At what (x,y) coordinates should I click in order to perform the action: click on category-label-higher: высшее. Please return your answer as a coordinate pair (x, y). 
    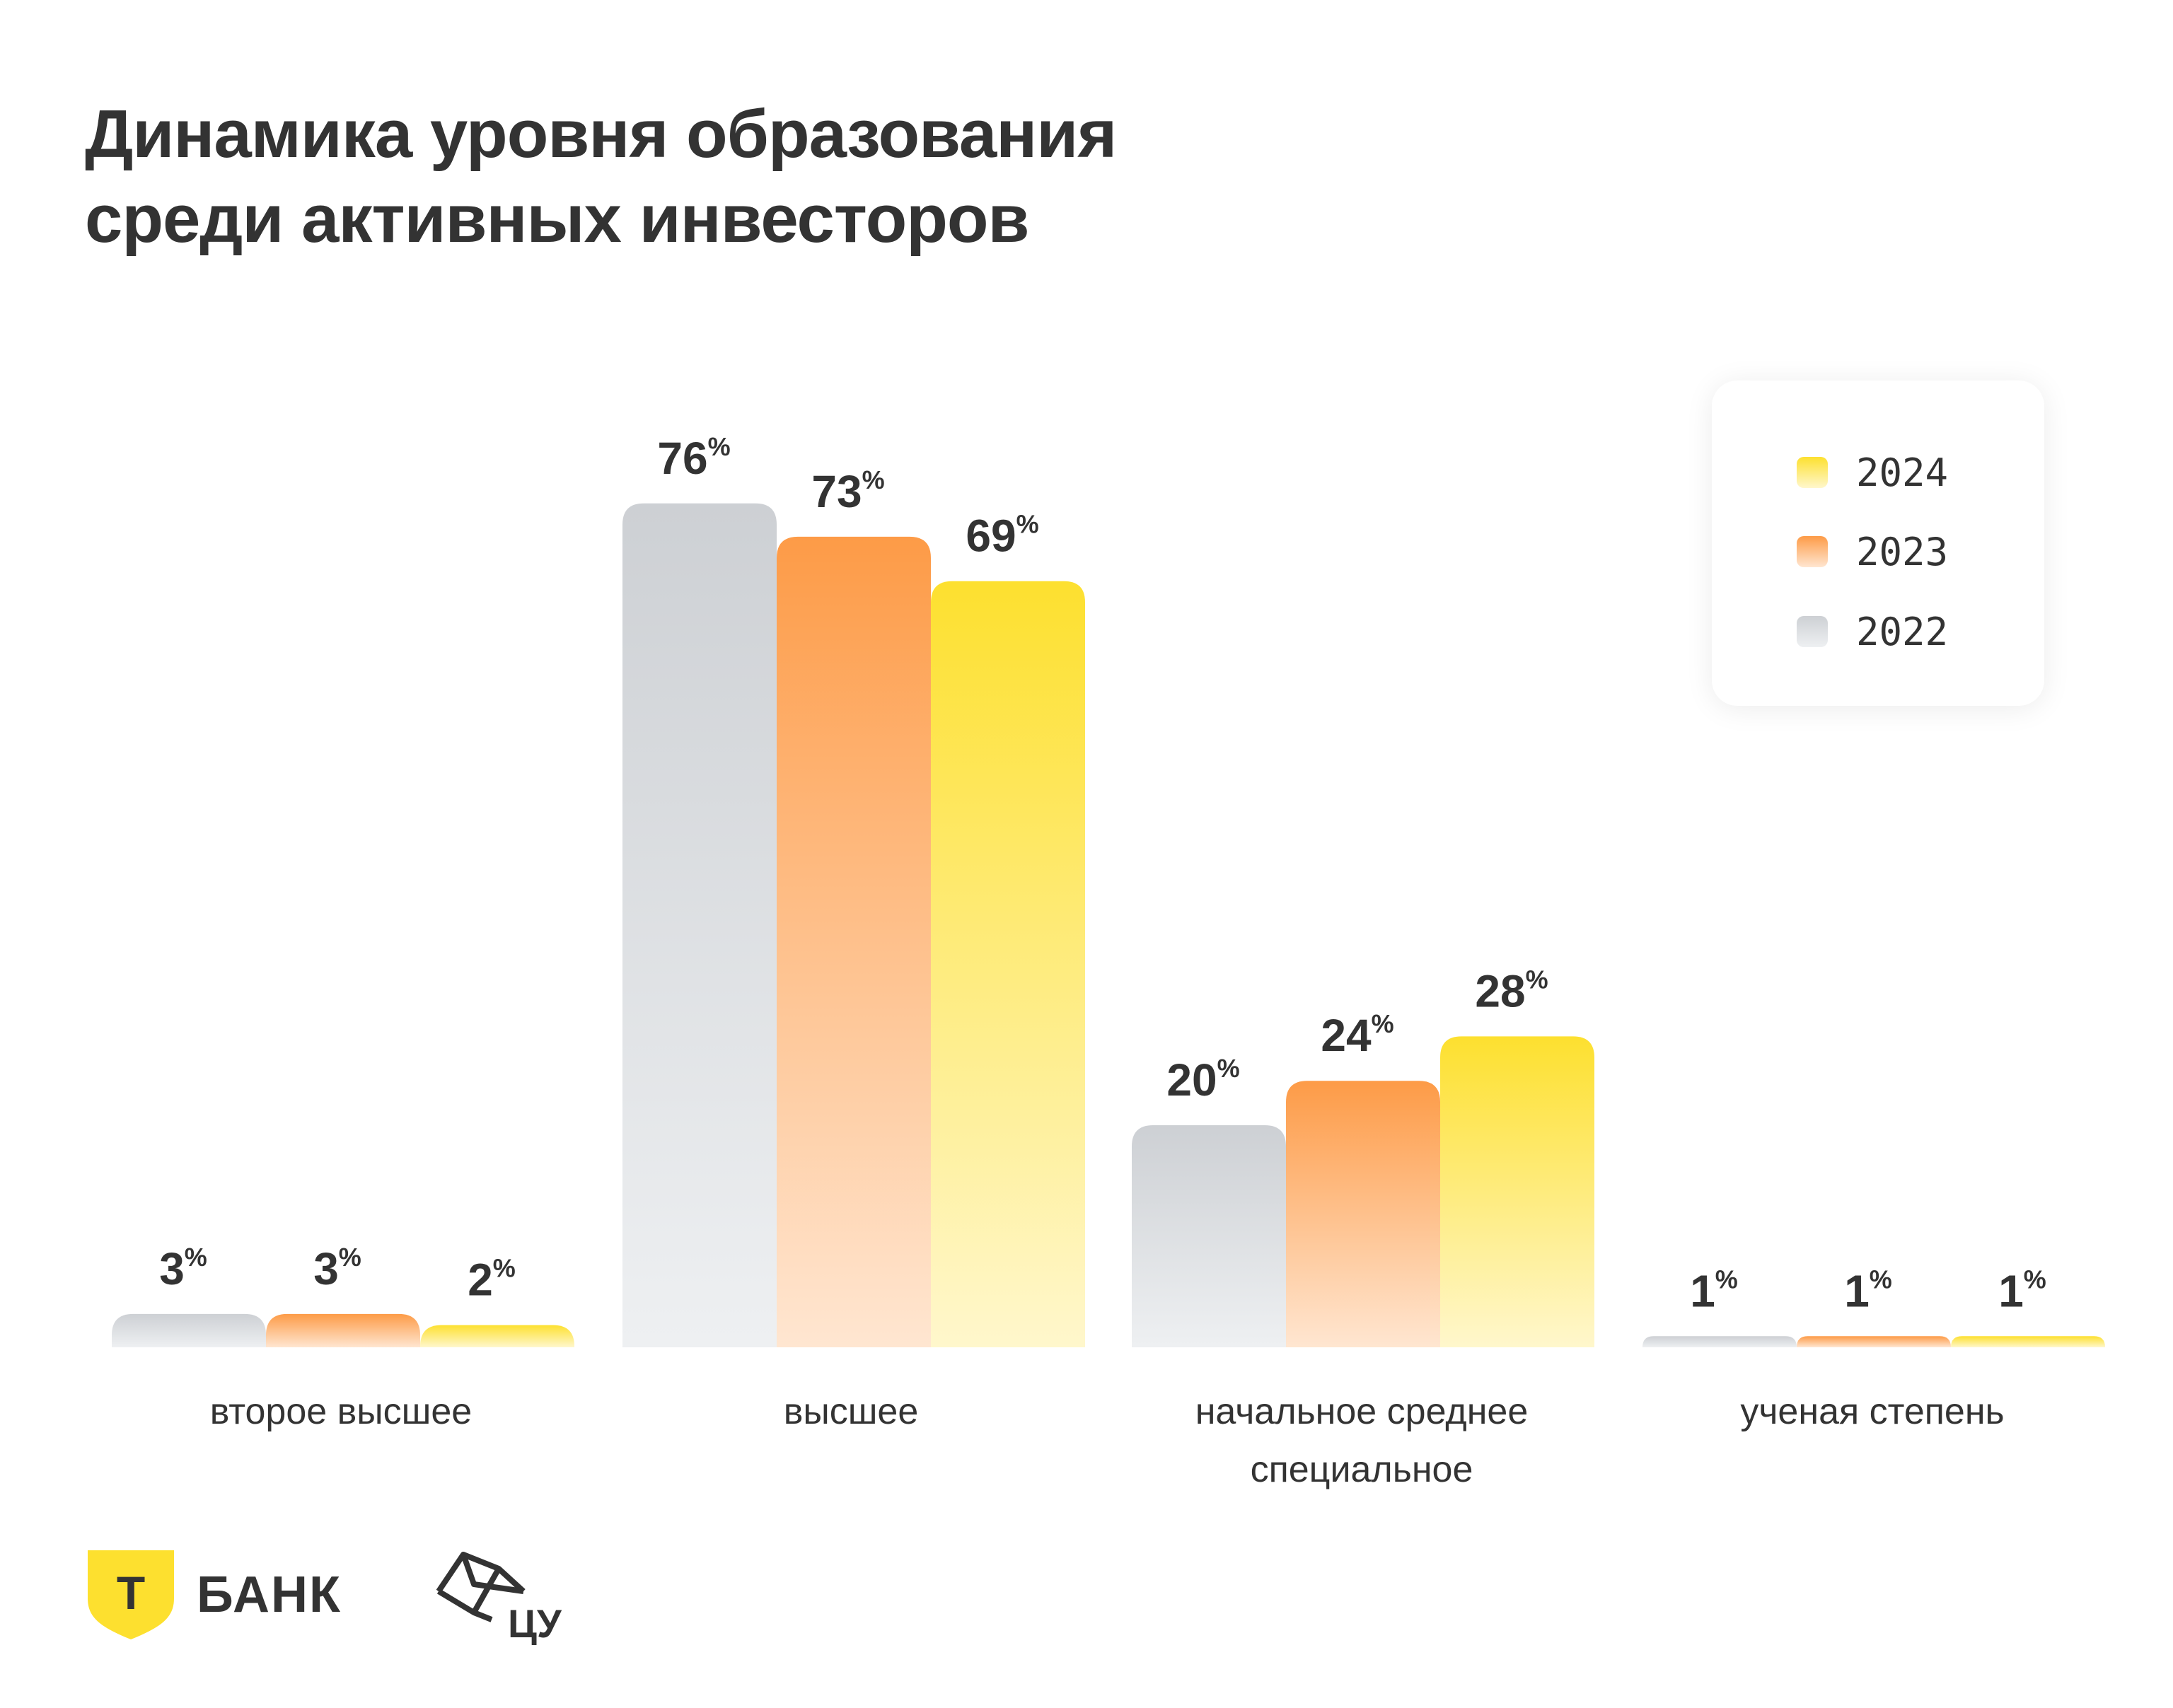
    Looking at the image, I should click on (851, 1412).